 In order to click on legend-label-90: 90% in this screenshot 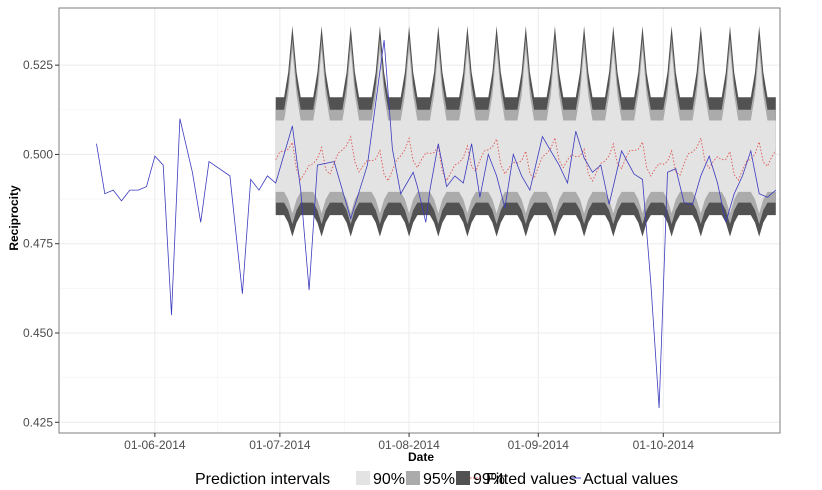, I will do `click(389, 479)`.